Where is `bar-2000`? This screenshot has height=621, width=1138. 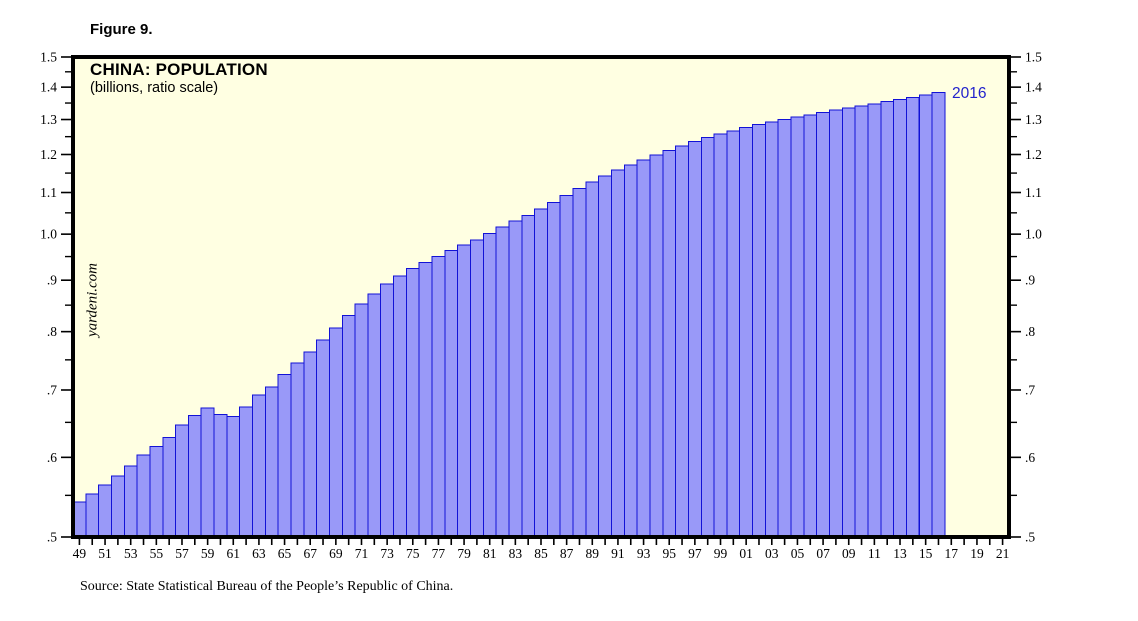
bar-2000 is located at coordinates (733, 334).